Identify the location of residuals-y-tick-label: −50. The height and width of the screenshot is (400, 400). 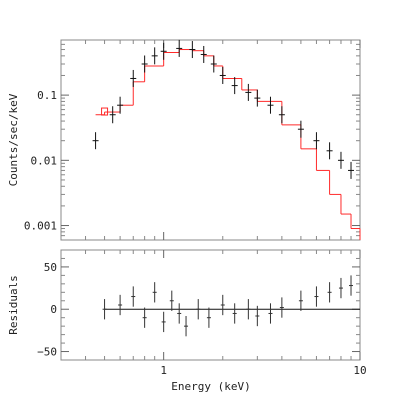
(47, 352).